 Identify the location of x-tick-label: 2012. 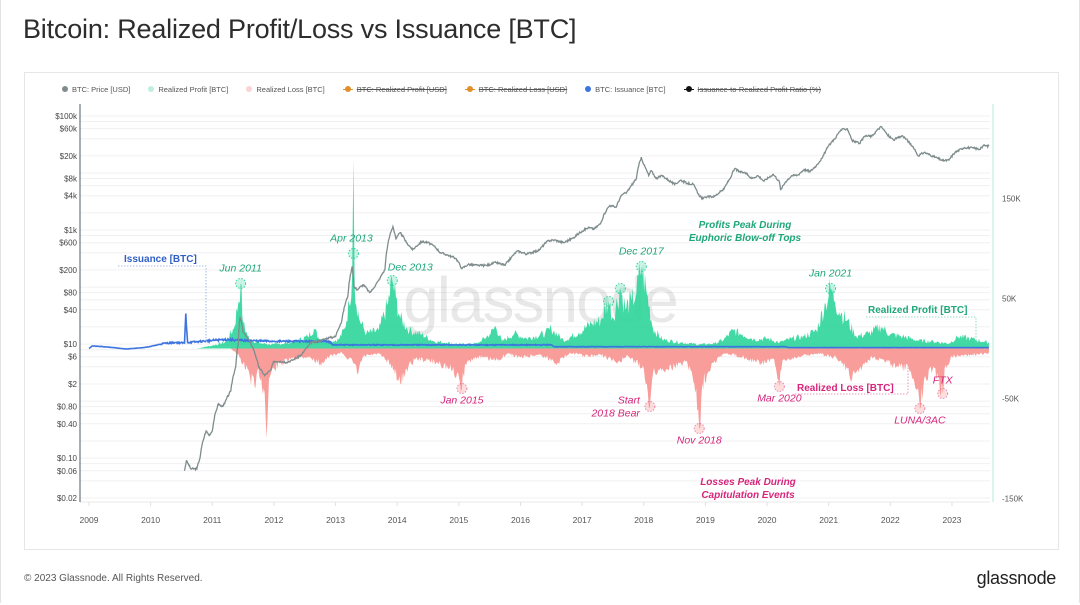
(273, 520).